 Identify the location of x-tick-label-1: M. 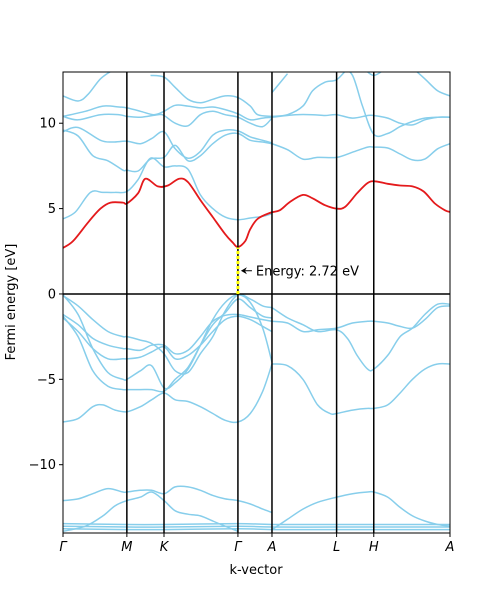
(126, 547).